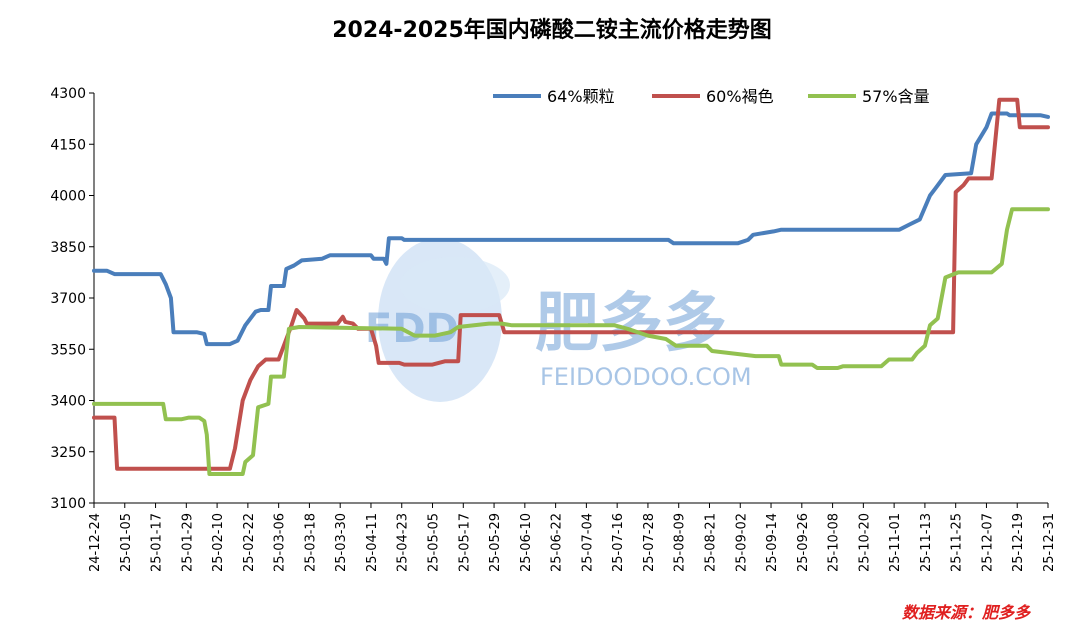  I want to click on x-tick-label: 25-11-13, so click(926, 542).